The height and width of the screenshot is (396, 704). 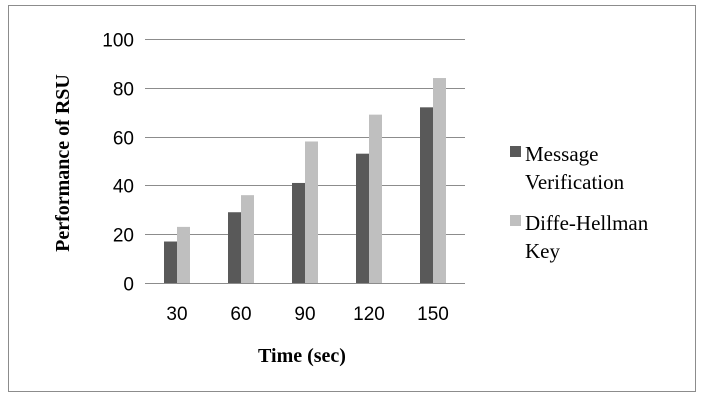 I want to click on legend-label: Verification, so click(x=575, y=182).